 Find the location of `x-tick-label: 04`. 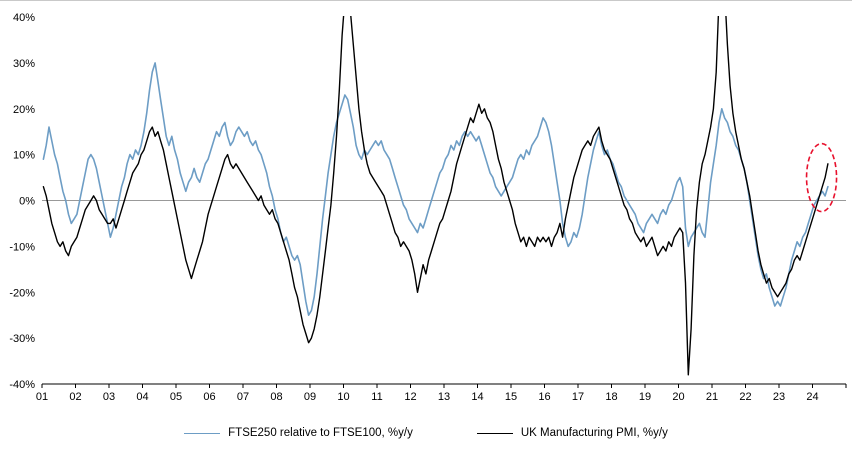

x-tick-label: 04 is located at coordinates (142, 397).